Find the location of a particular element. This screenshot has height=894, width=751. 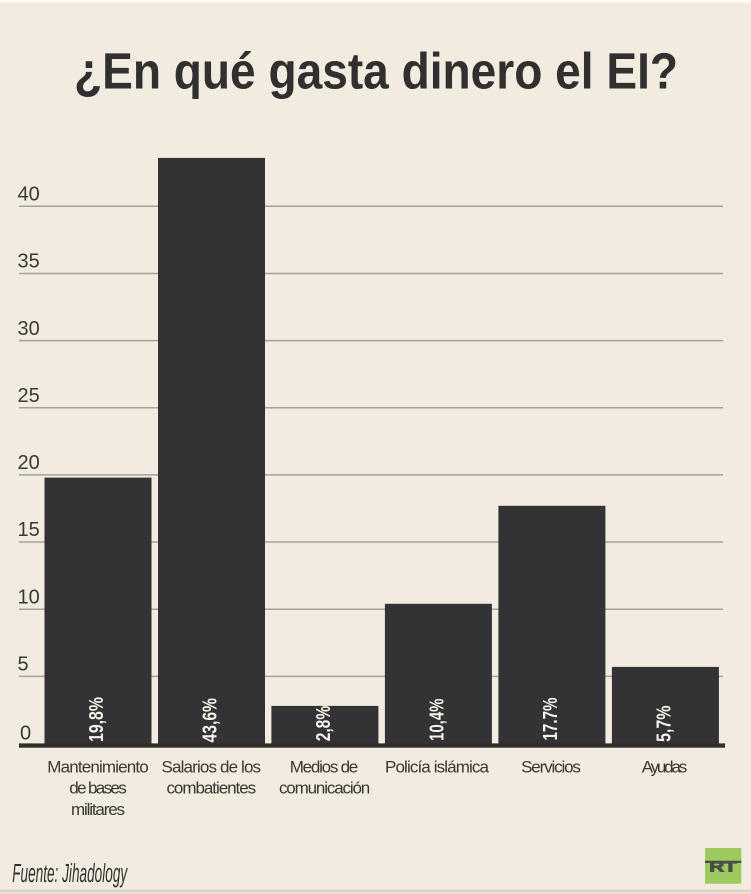

svg-text: 19,8% is located at coordinates (97, 719).